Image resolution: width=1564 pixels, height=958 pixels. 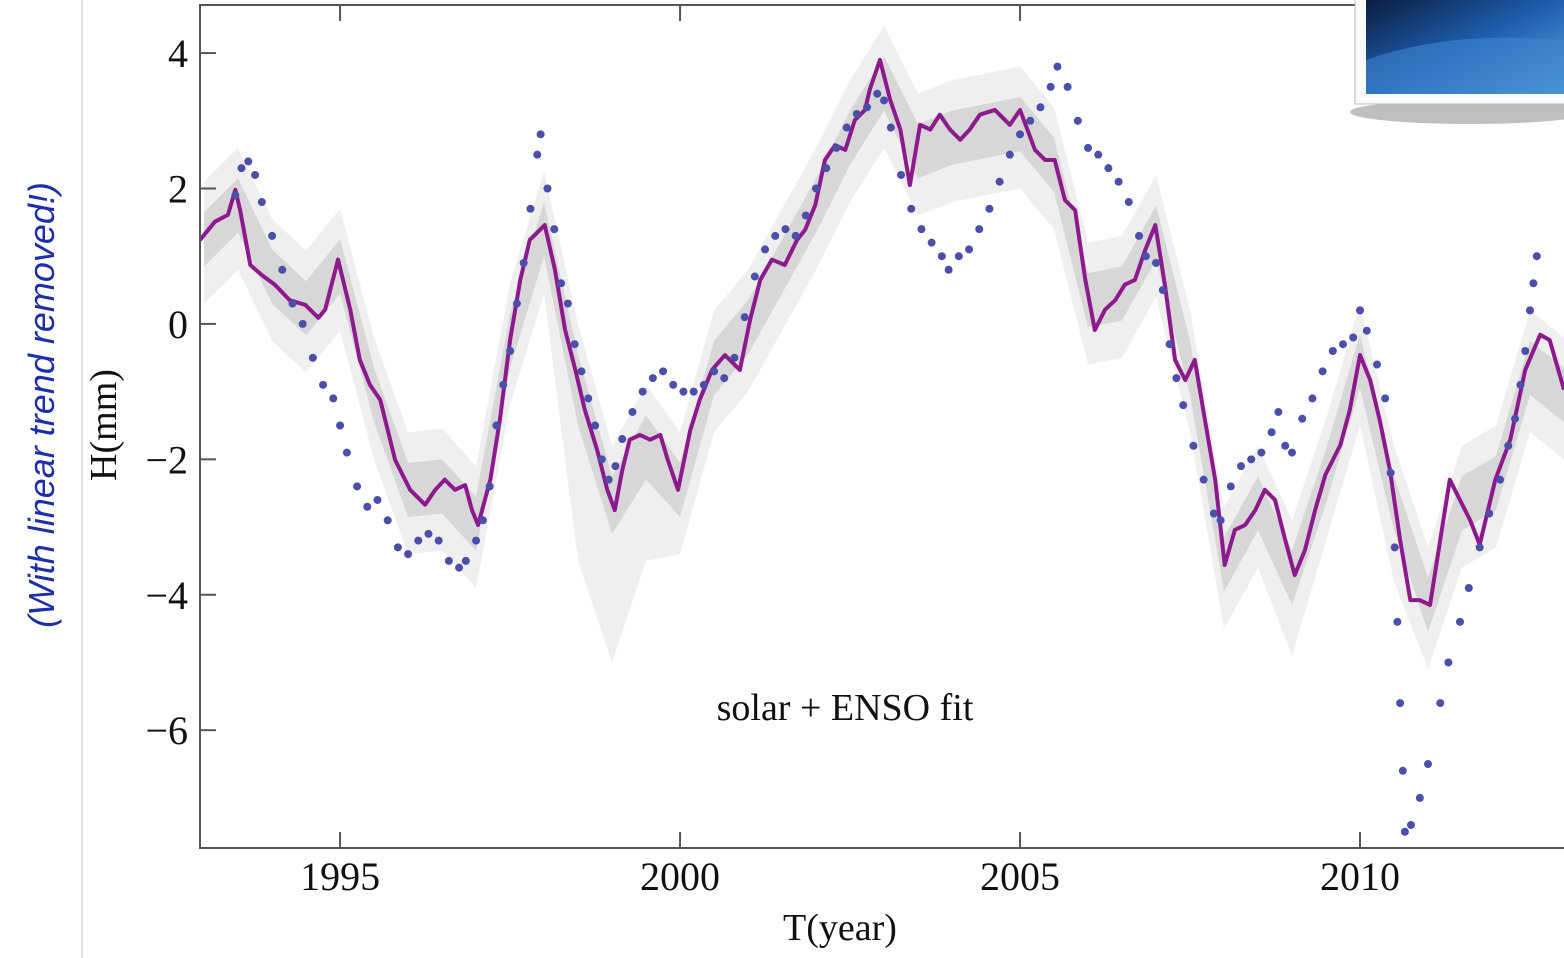 What do you see at coordinates (340, 876) in the screenshot?
I see `x-tick-label: 1995` at bounding box center [340, 876].